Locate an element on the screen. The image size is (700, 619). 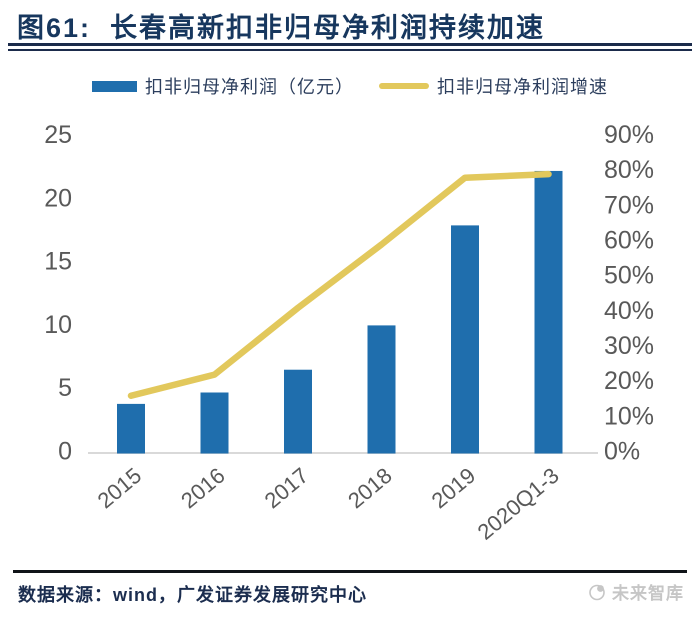
right-axis-tick: 90% is located at coordinates (629, 135).